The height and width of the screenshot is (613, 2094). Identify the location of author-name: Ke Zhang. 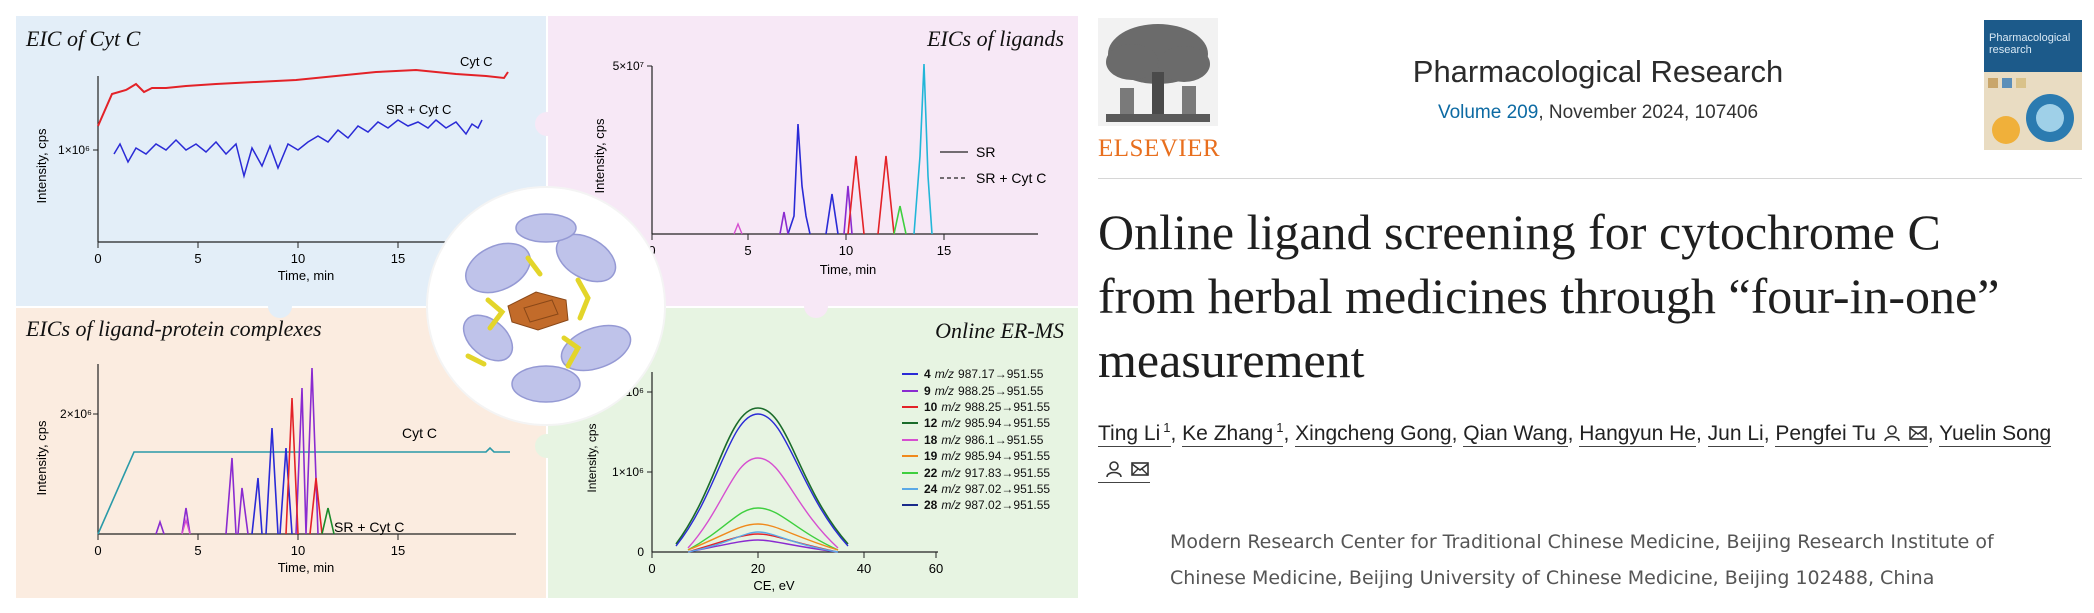
(1228, 433).